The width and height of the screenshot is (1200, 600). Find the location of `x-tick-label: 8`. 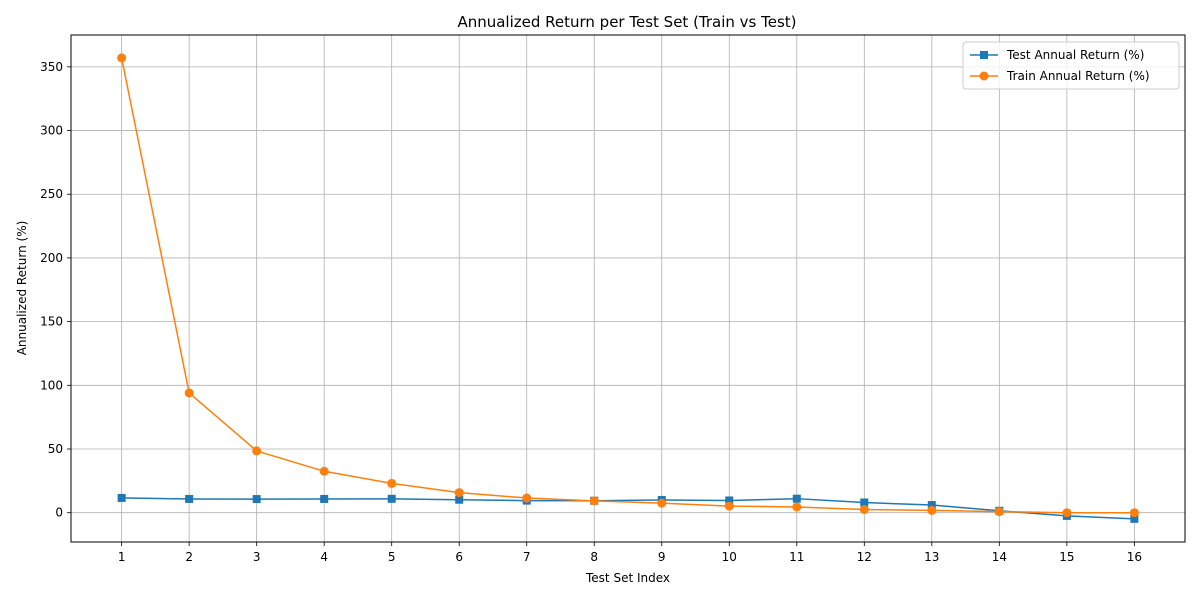

x-tick-label: 8 is located at coordinates (594, 557).